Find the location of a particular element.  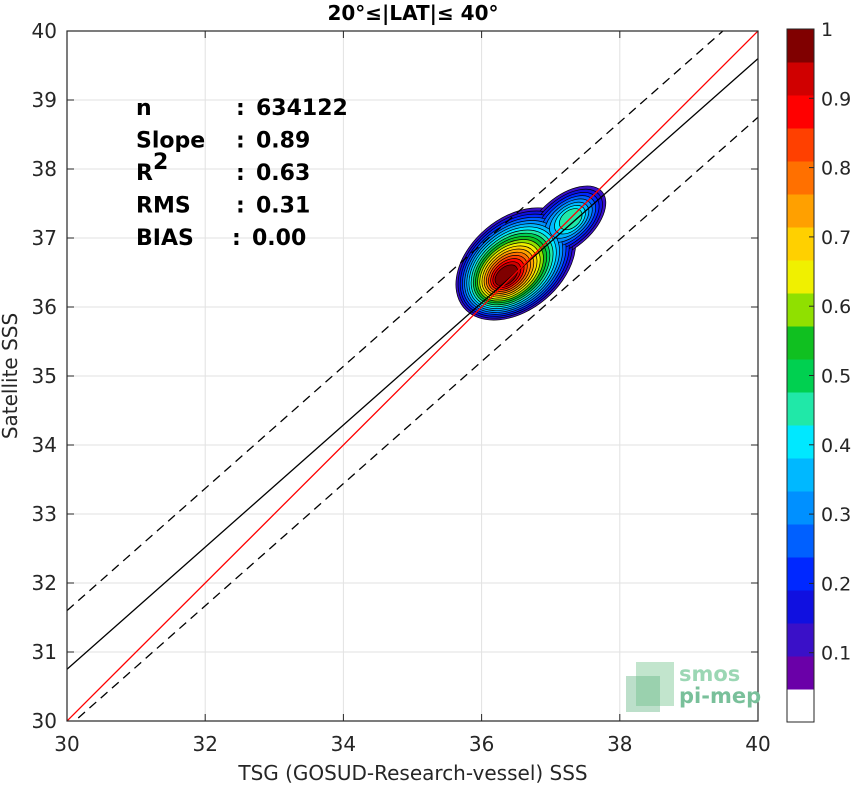

y-tick-label: 40 is located at coordinates (44, 31).